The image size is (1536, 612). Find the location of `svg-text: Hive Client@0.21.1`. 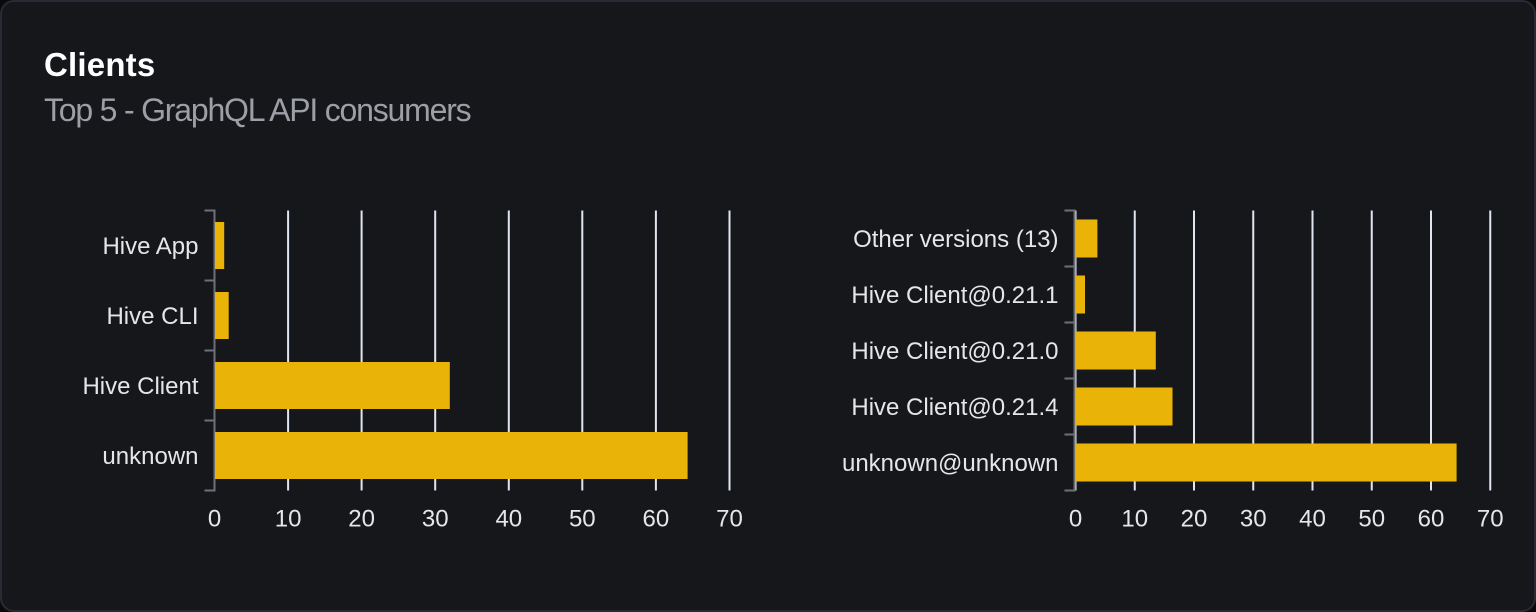

svg-text: Hive Client@0.21.1 is located at coordinates (954, 295).